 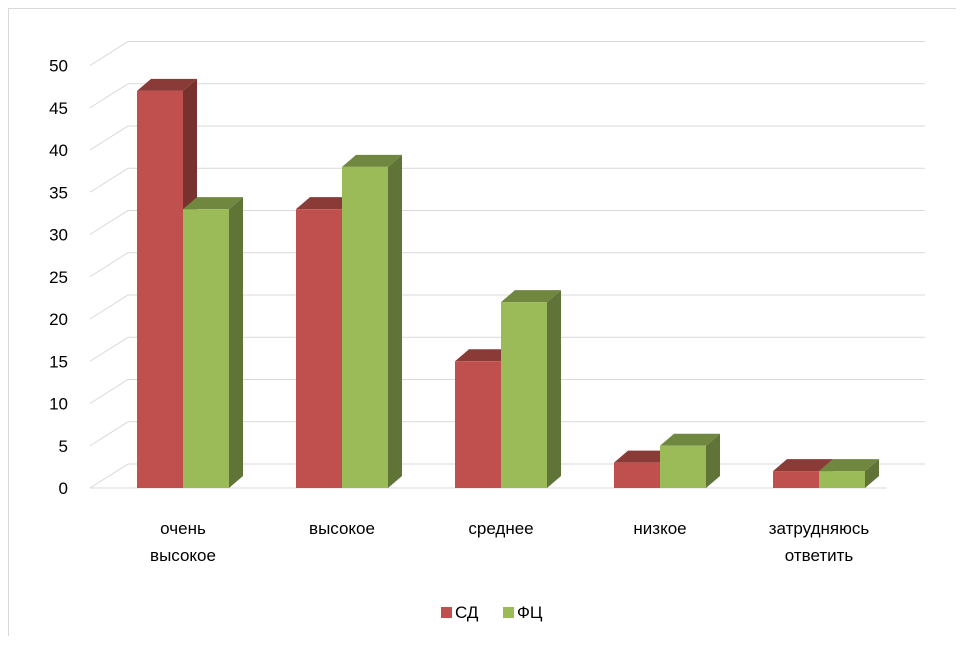 What do you see at coordinates (58, 361) in the screenshot?
I see `y-tick-label: 15` at bounding box center [58, 361].